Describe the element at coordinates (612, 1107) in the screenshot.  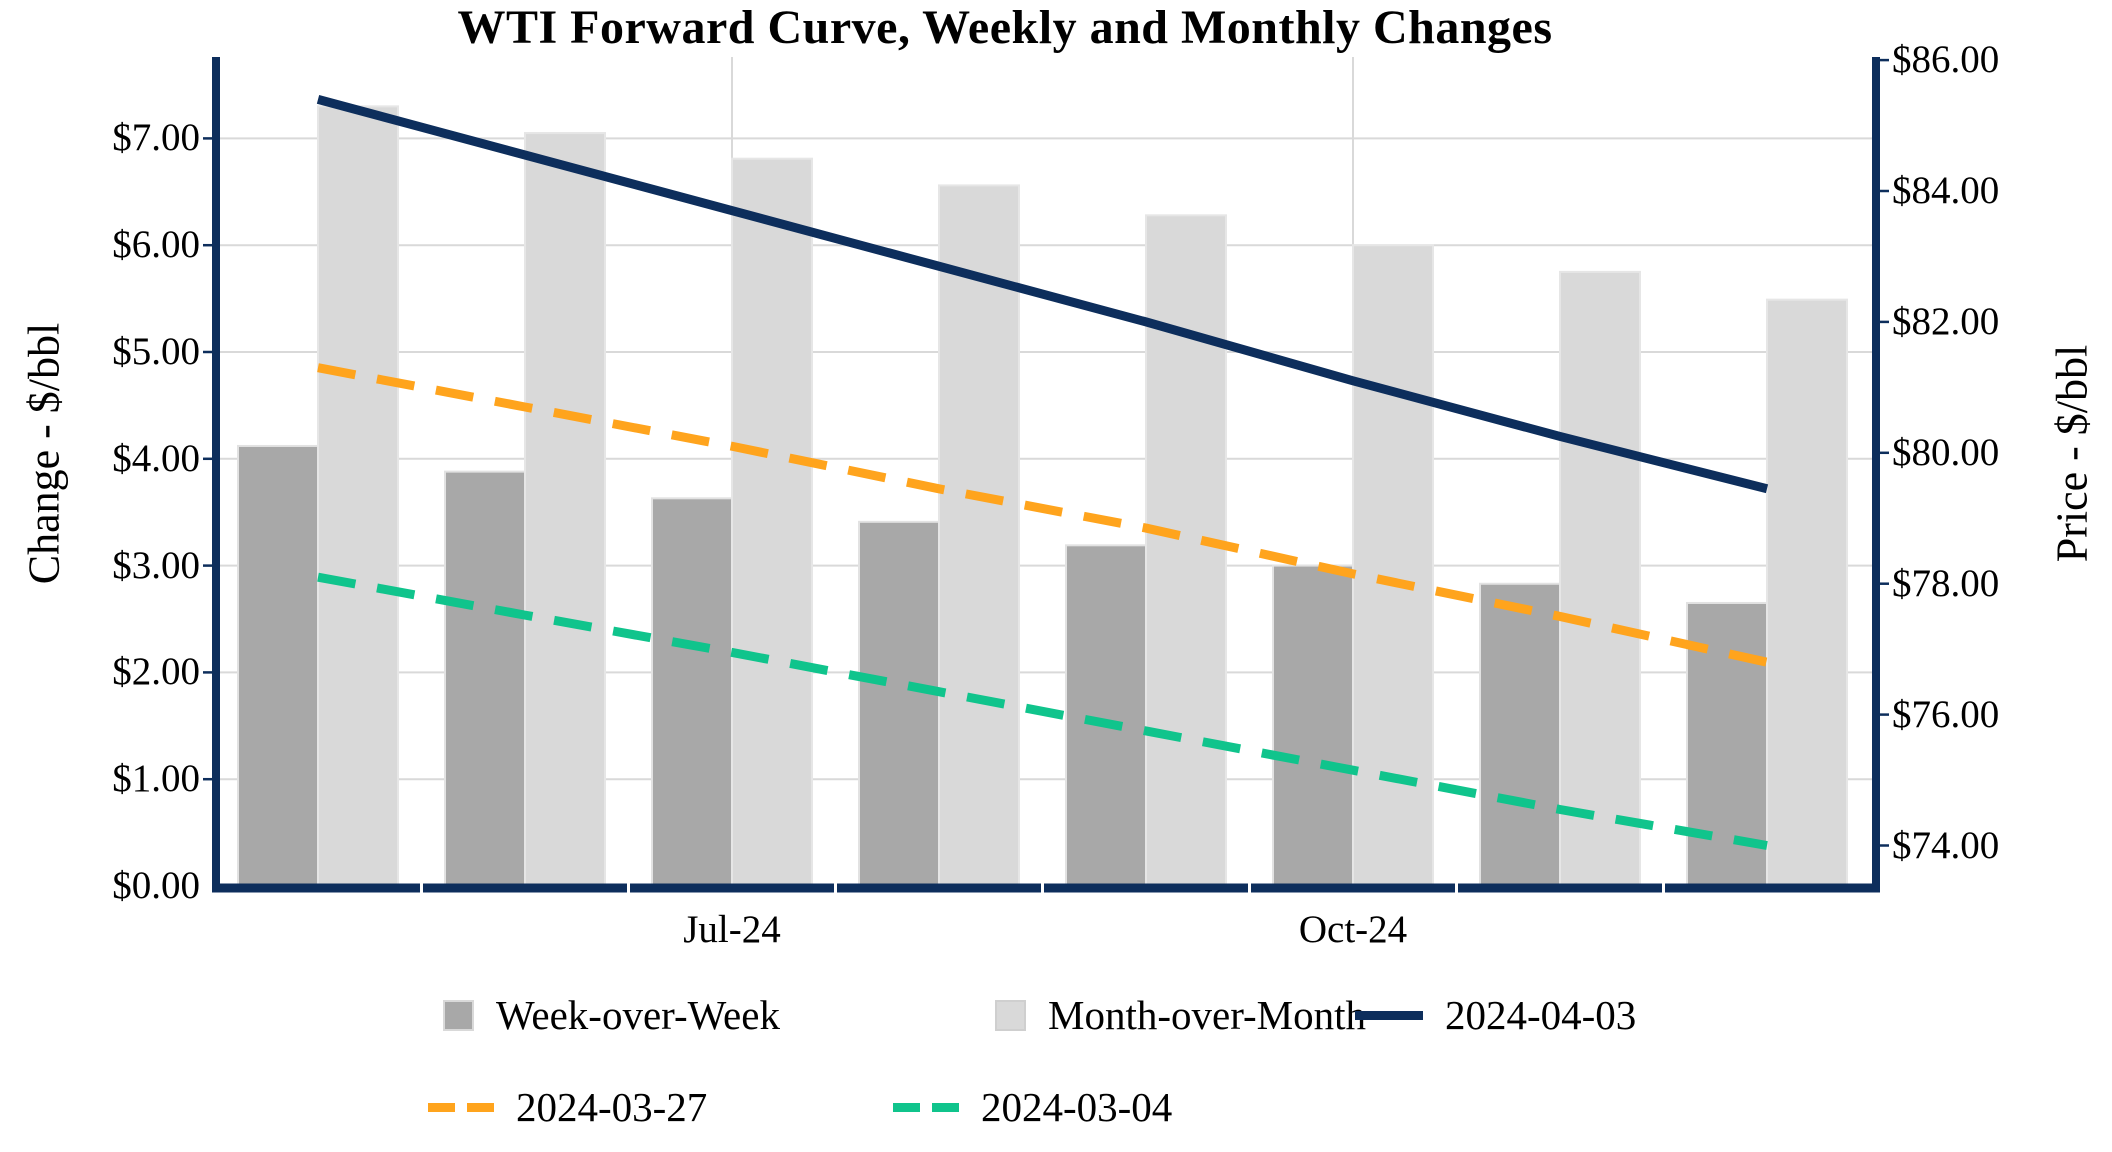
I see `legend-label: 2024-03-27` at that location.